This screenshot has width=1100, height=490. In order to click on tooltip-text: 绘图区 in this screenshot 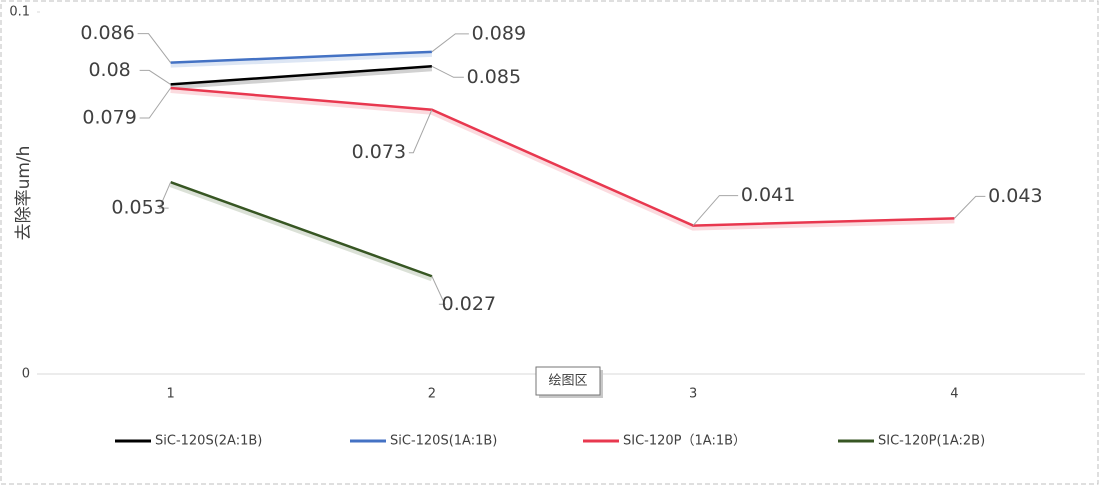, I will do `click(567, 381)`.